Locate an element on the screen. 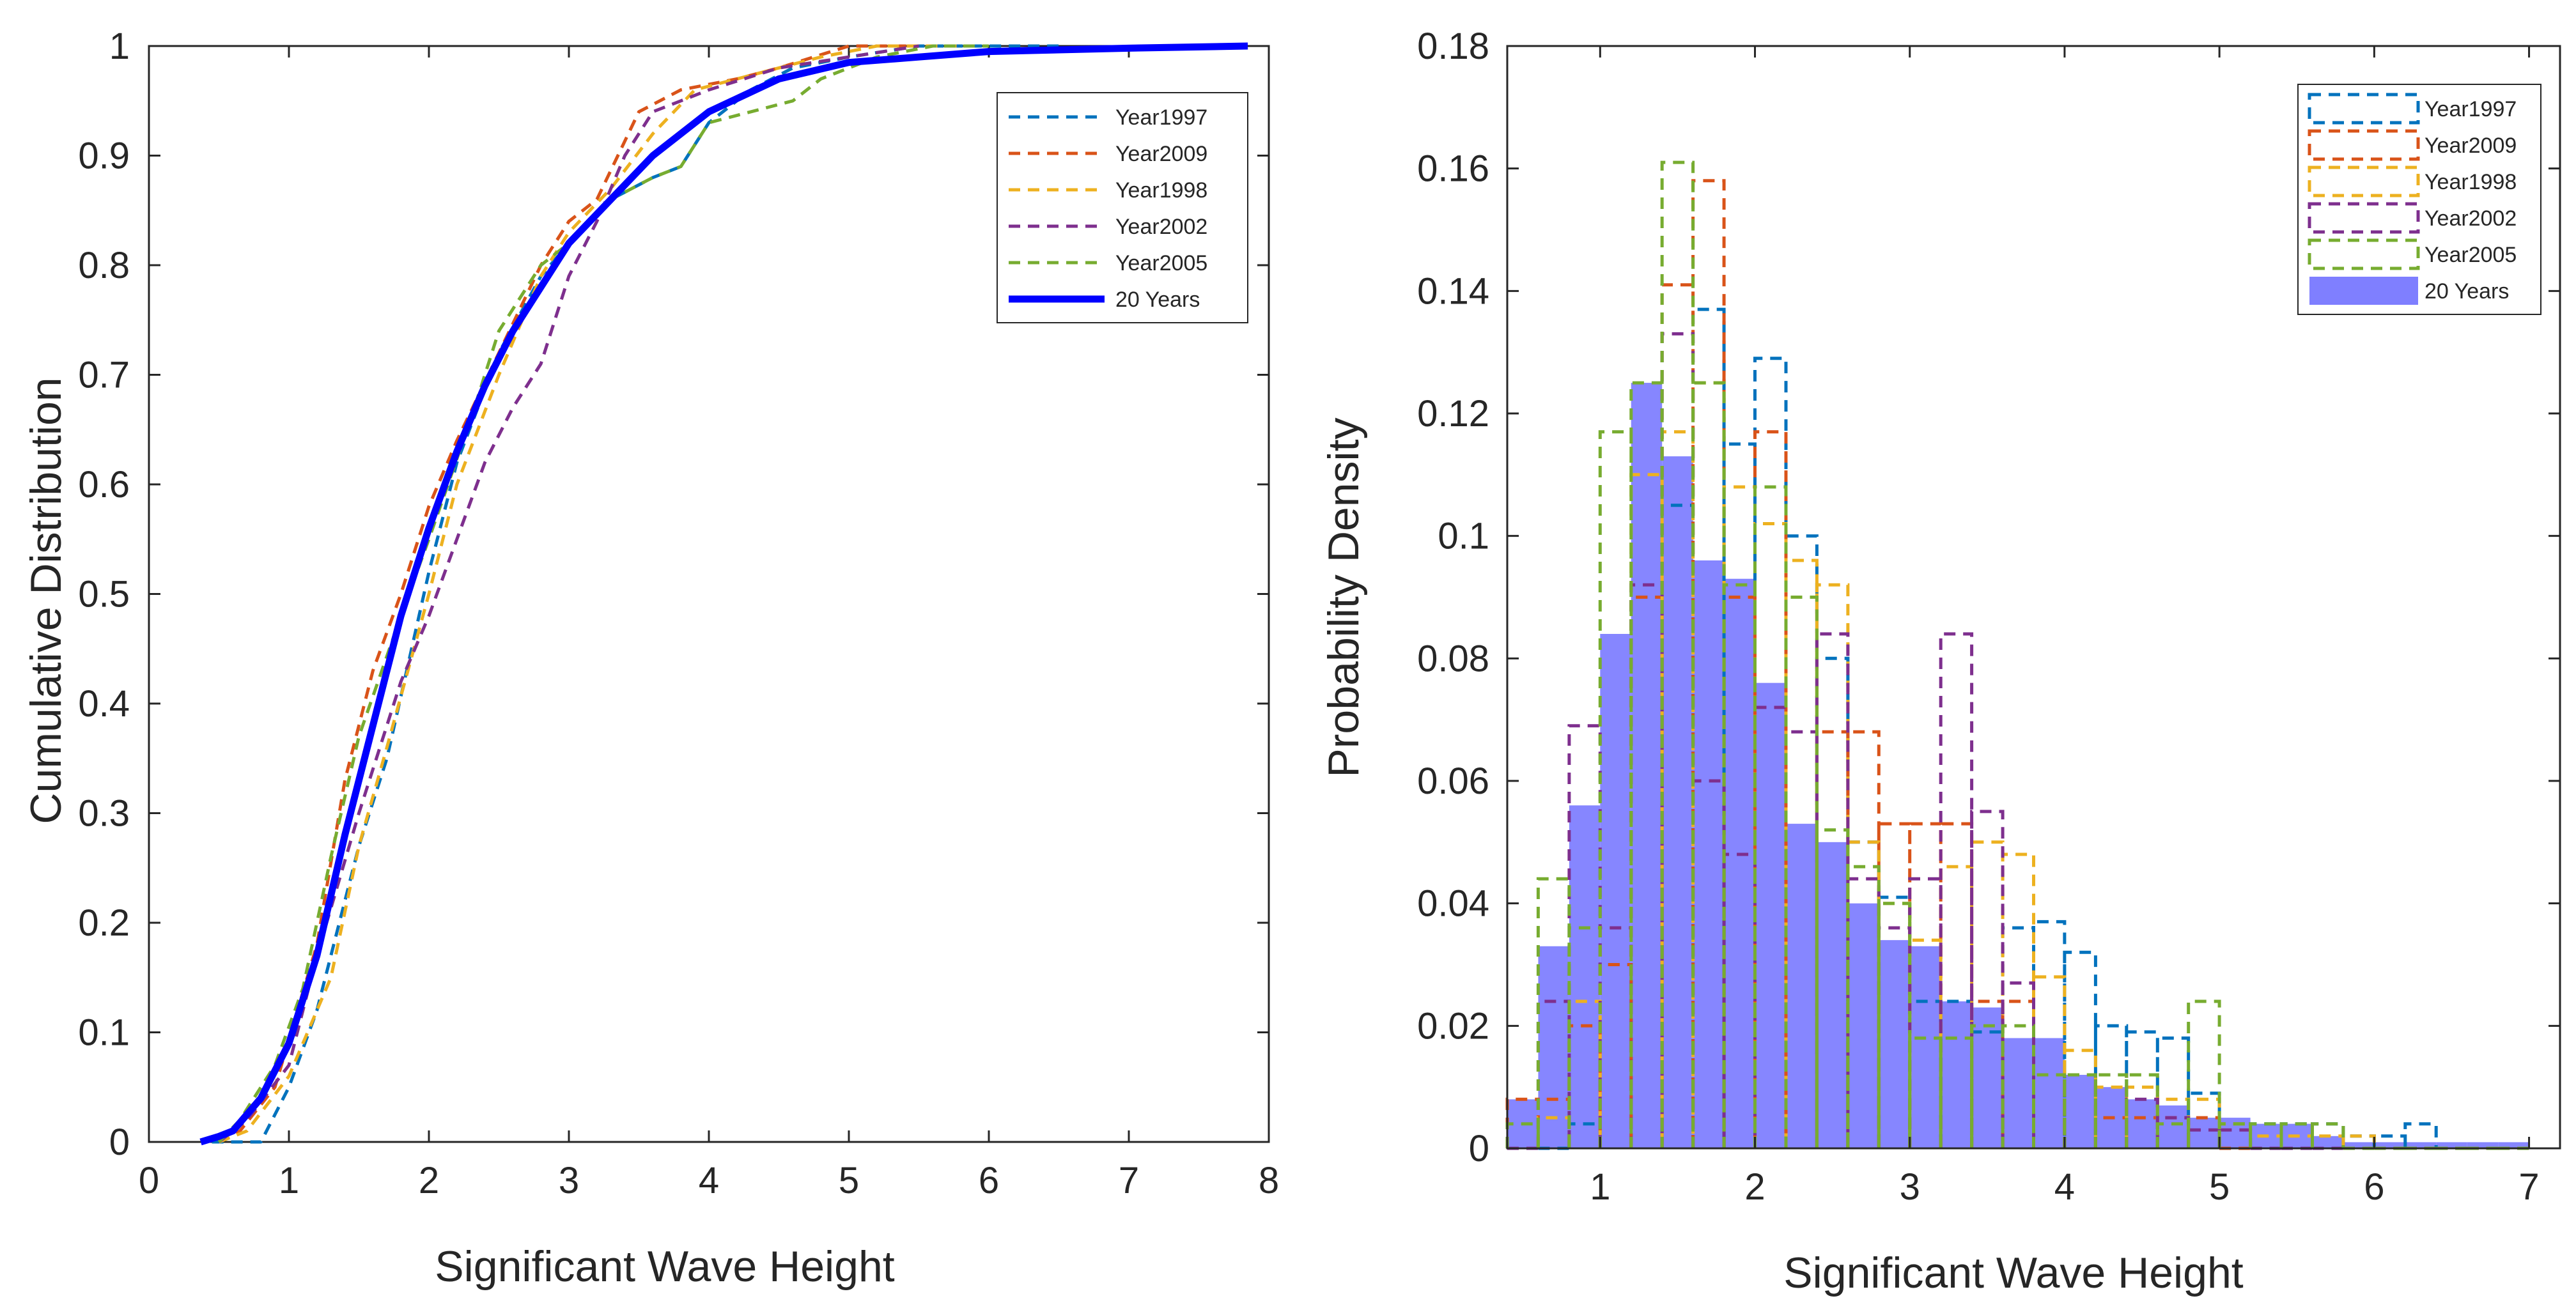  cdf-y-tick-label: 0.4 is located at coordinates (104, 704).